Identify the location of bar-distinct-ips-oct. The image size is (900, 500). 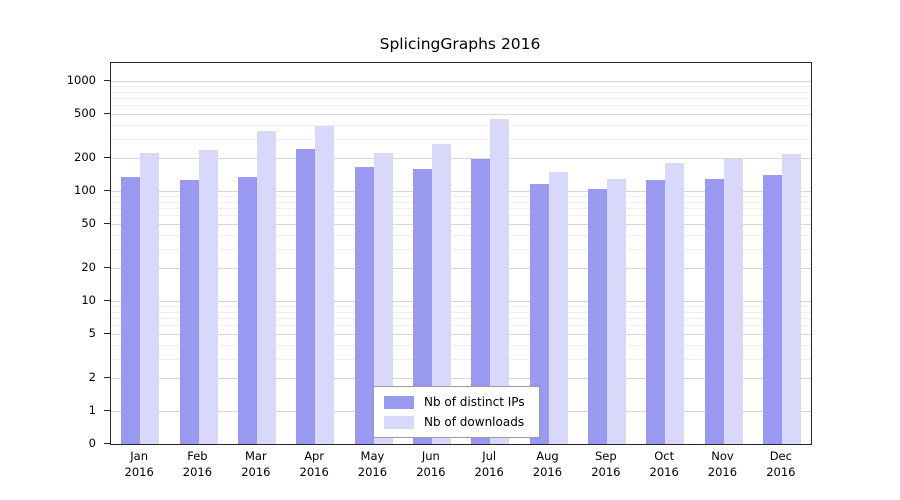
(656, 312).